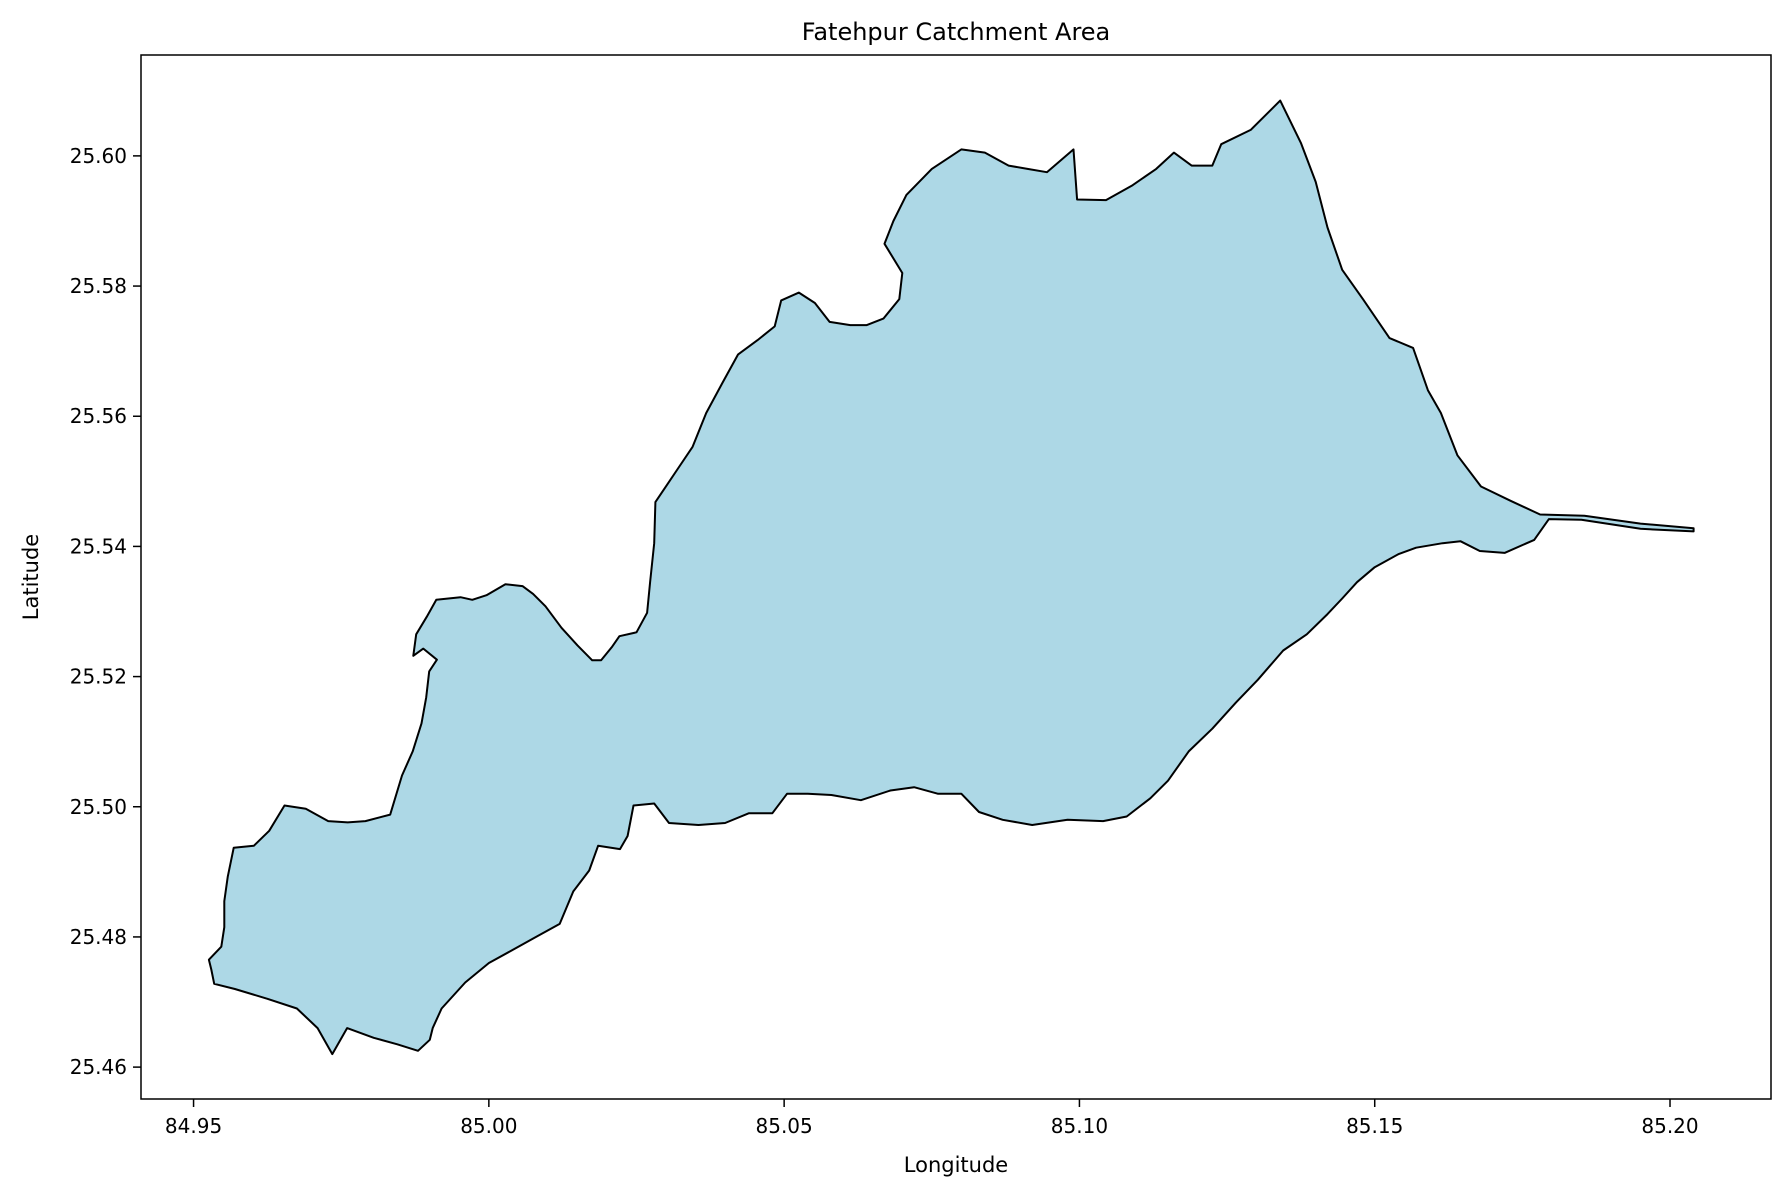 This screenshot has height=1192, width=1781. Describe the element at coordinates (784, 1126) in the screenshot. I see `x-tick-label: 85.05` at that location.